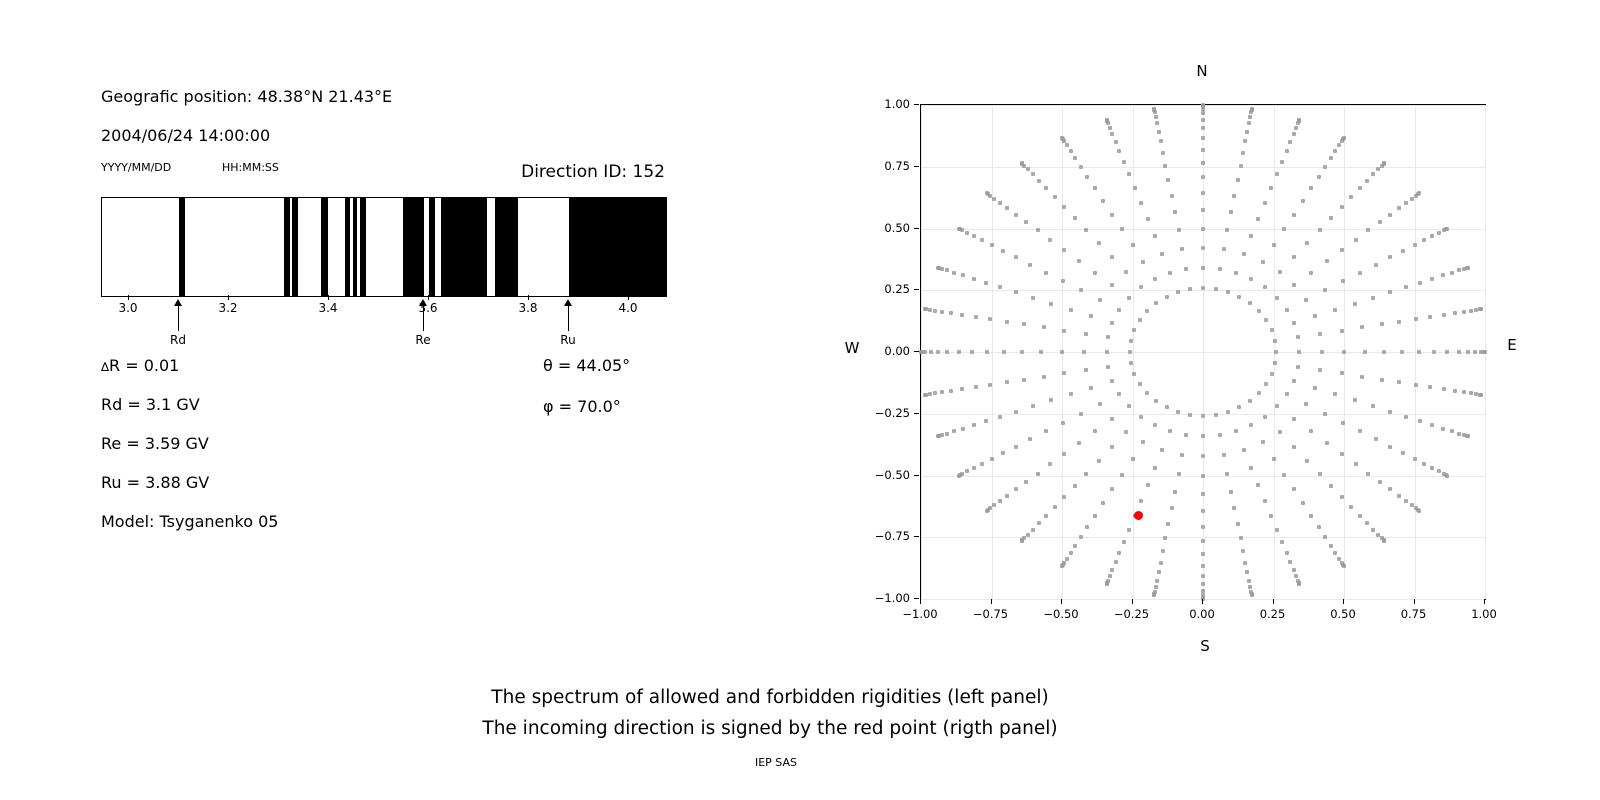  What do you see at coordinates (1413, 614) in the screenshot?
I see `x-tick-label: 0.75` at bounding box center [1413, 614].